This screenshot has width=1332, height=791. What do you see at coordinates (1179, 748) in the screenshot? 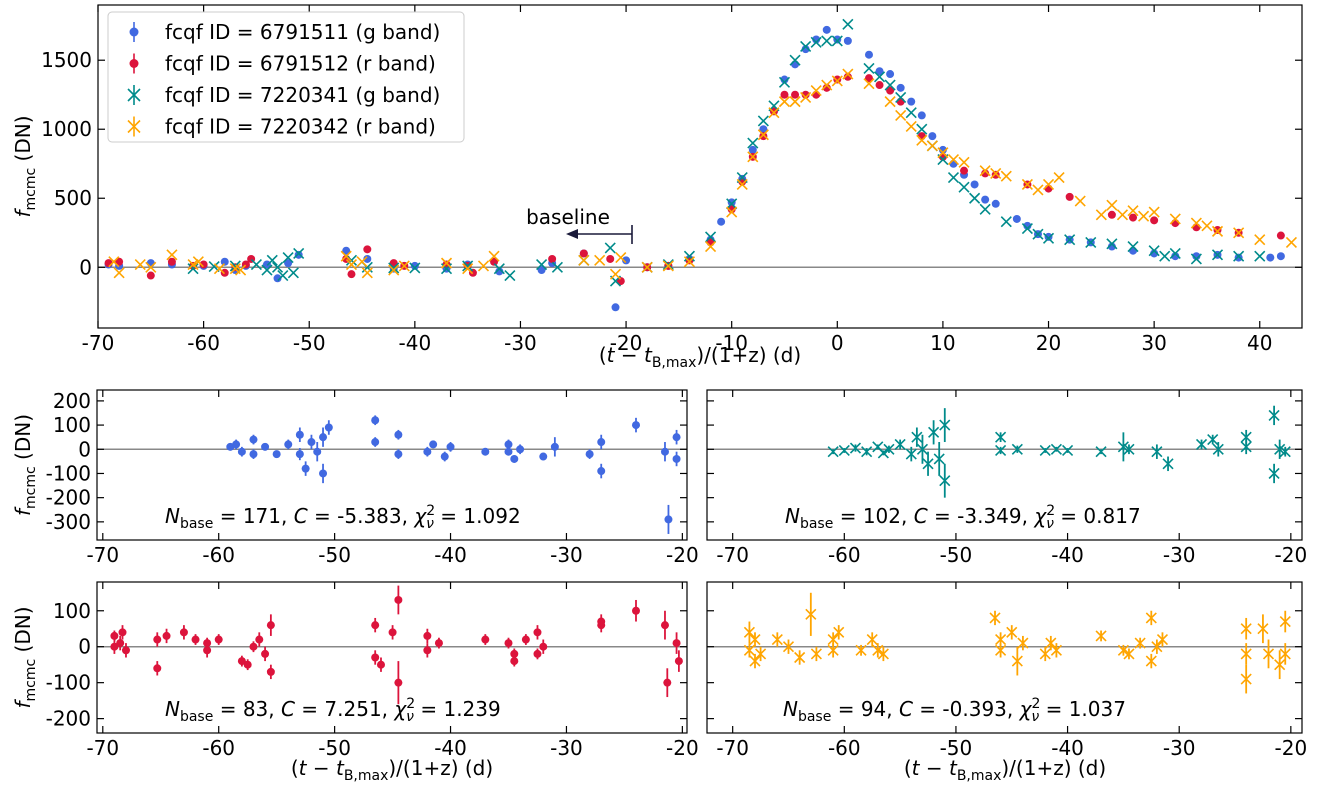
I see `x-tick-label: -30` at bounding box center [1179, 748].